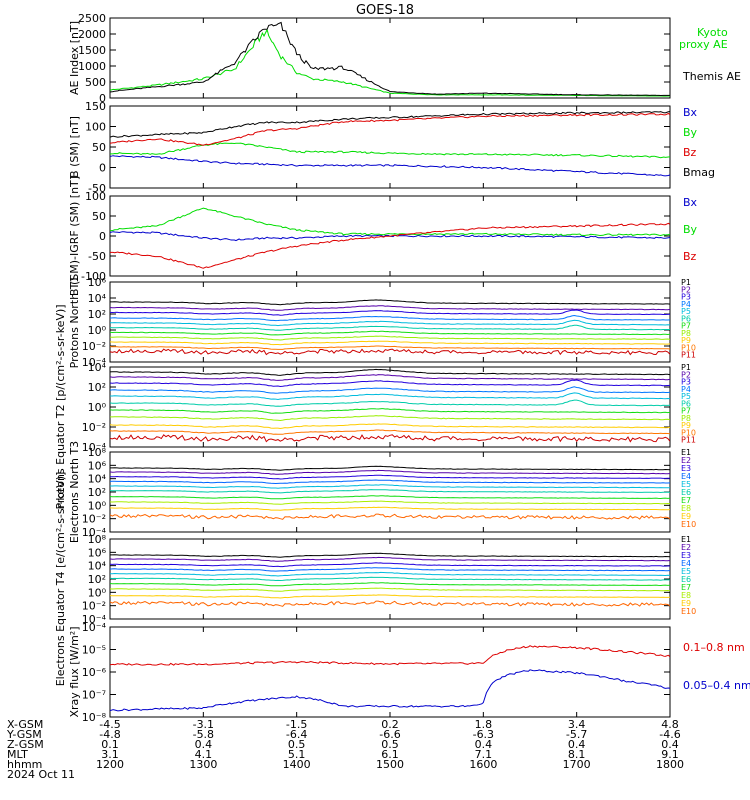 Image resolution: width=750 pixels, height=800 pixels. What do you see at coordinates (94, 717) in the screenshot?
I see `y-tick-label: 10⁻⁸` at bounding box center [94, 717].